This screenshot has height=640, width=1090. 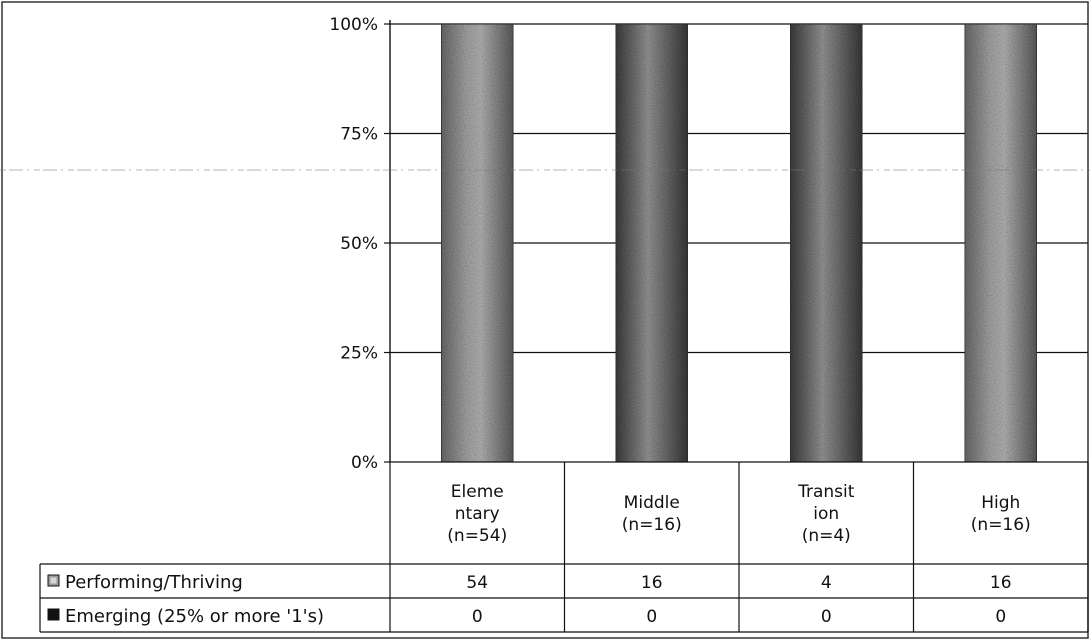 I want to click on x-category-label: High (n=16), so click(x=1001, y=514).